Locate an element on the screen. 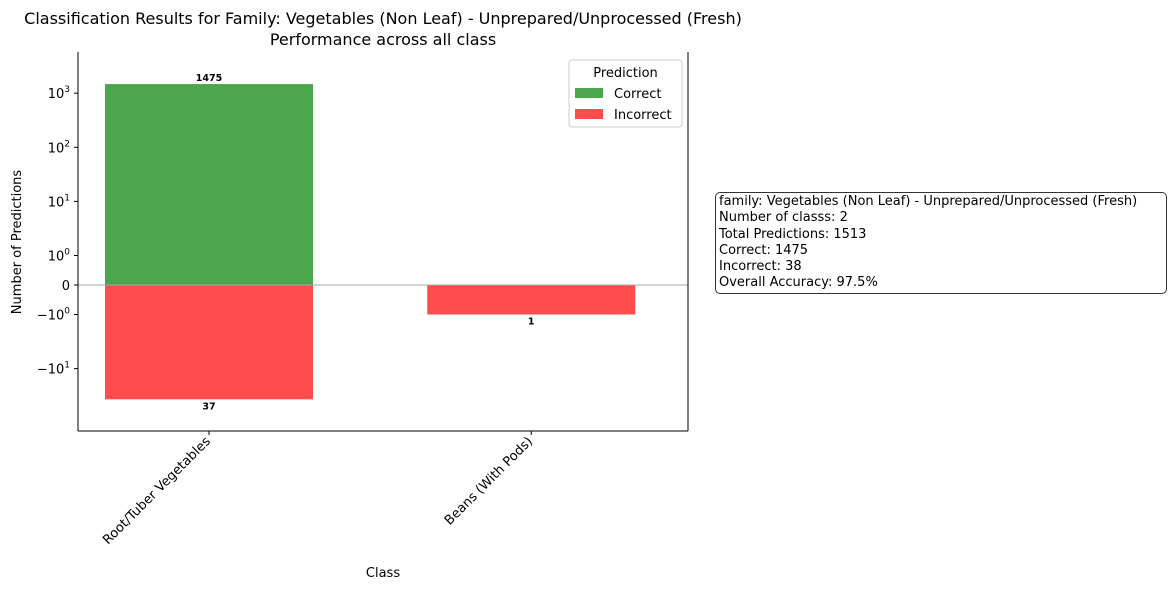  y-tick-label: 10¹ is located at coordinates (59, 201).